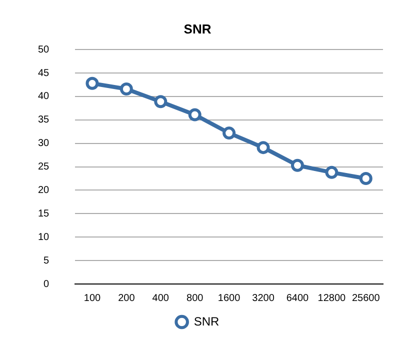  Describe the element at coordinates (47, 260) in the screenshot. I see `y-tick-label: 5` at that location.